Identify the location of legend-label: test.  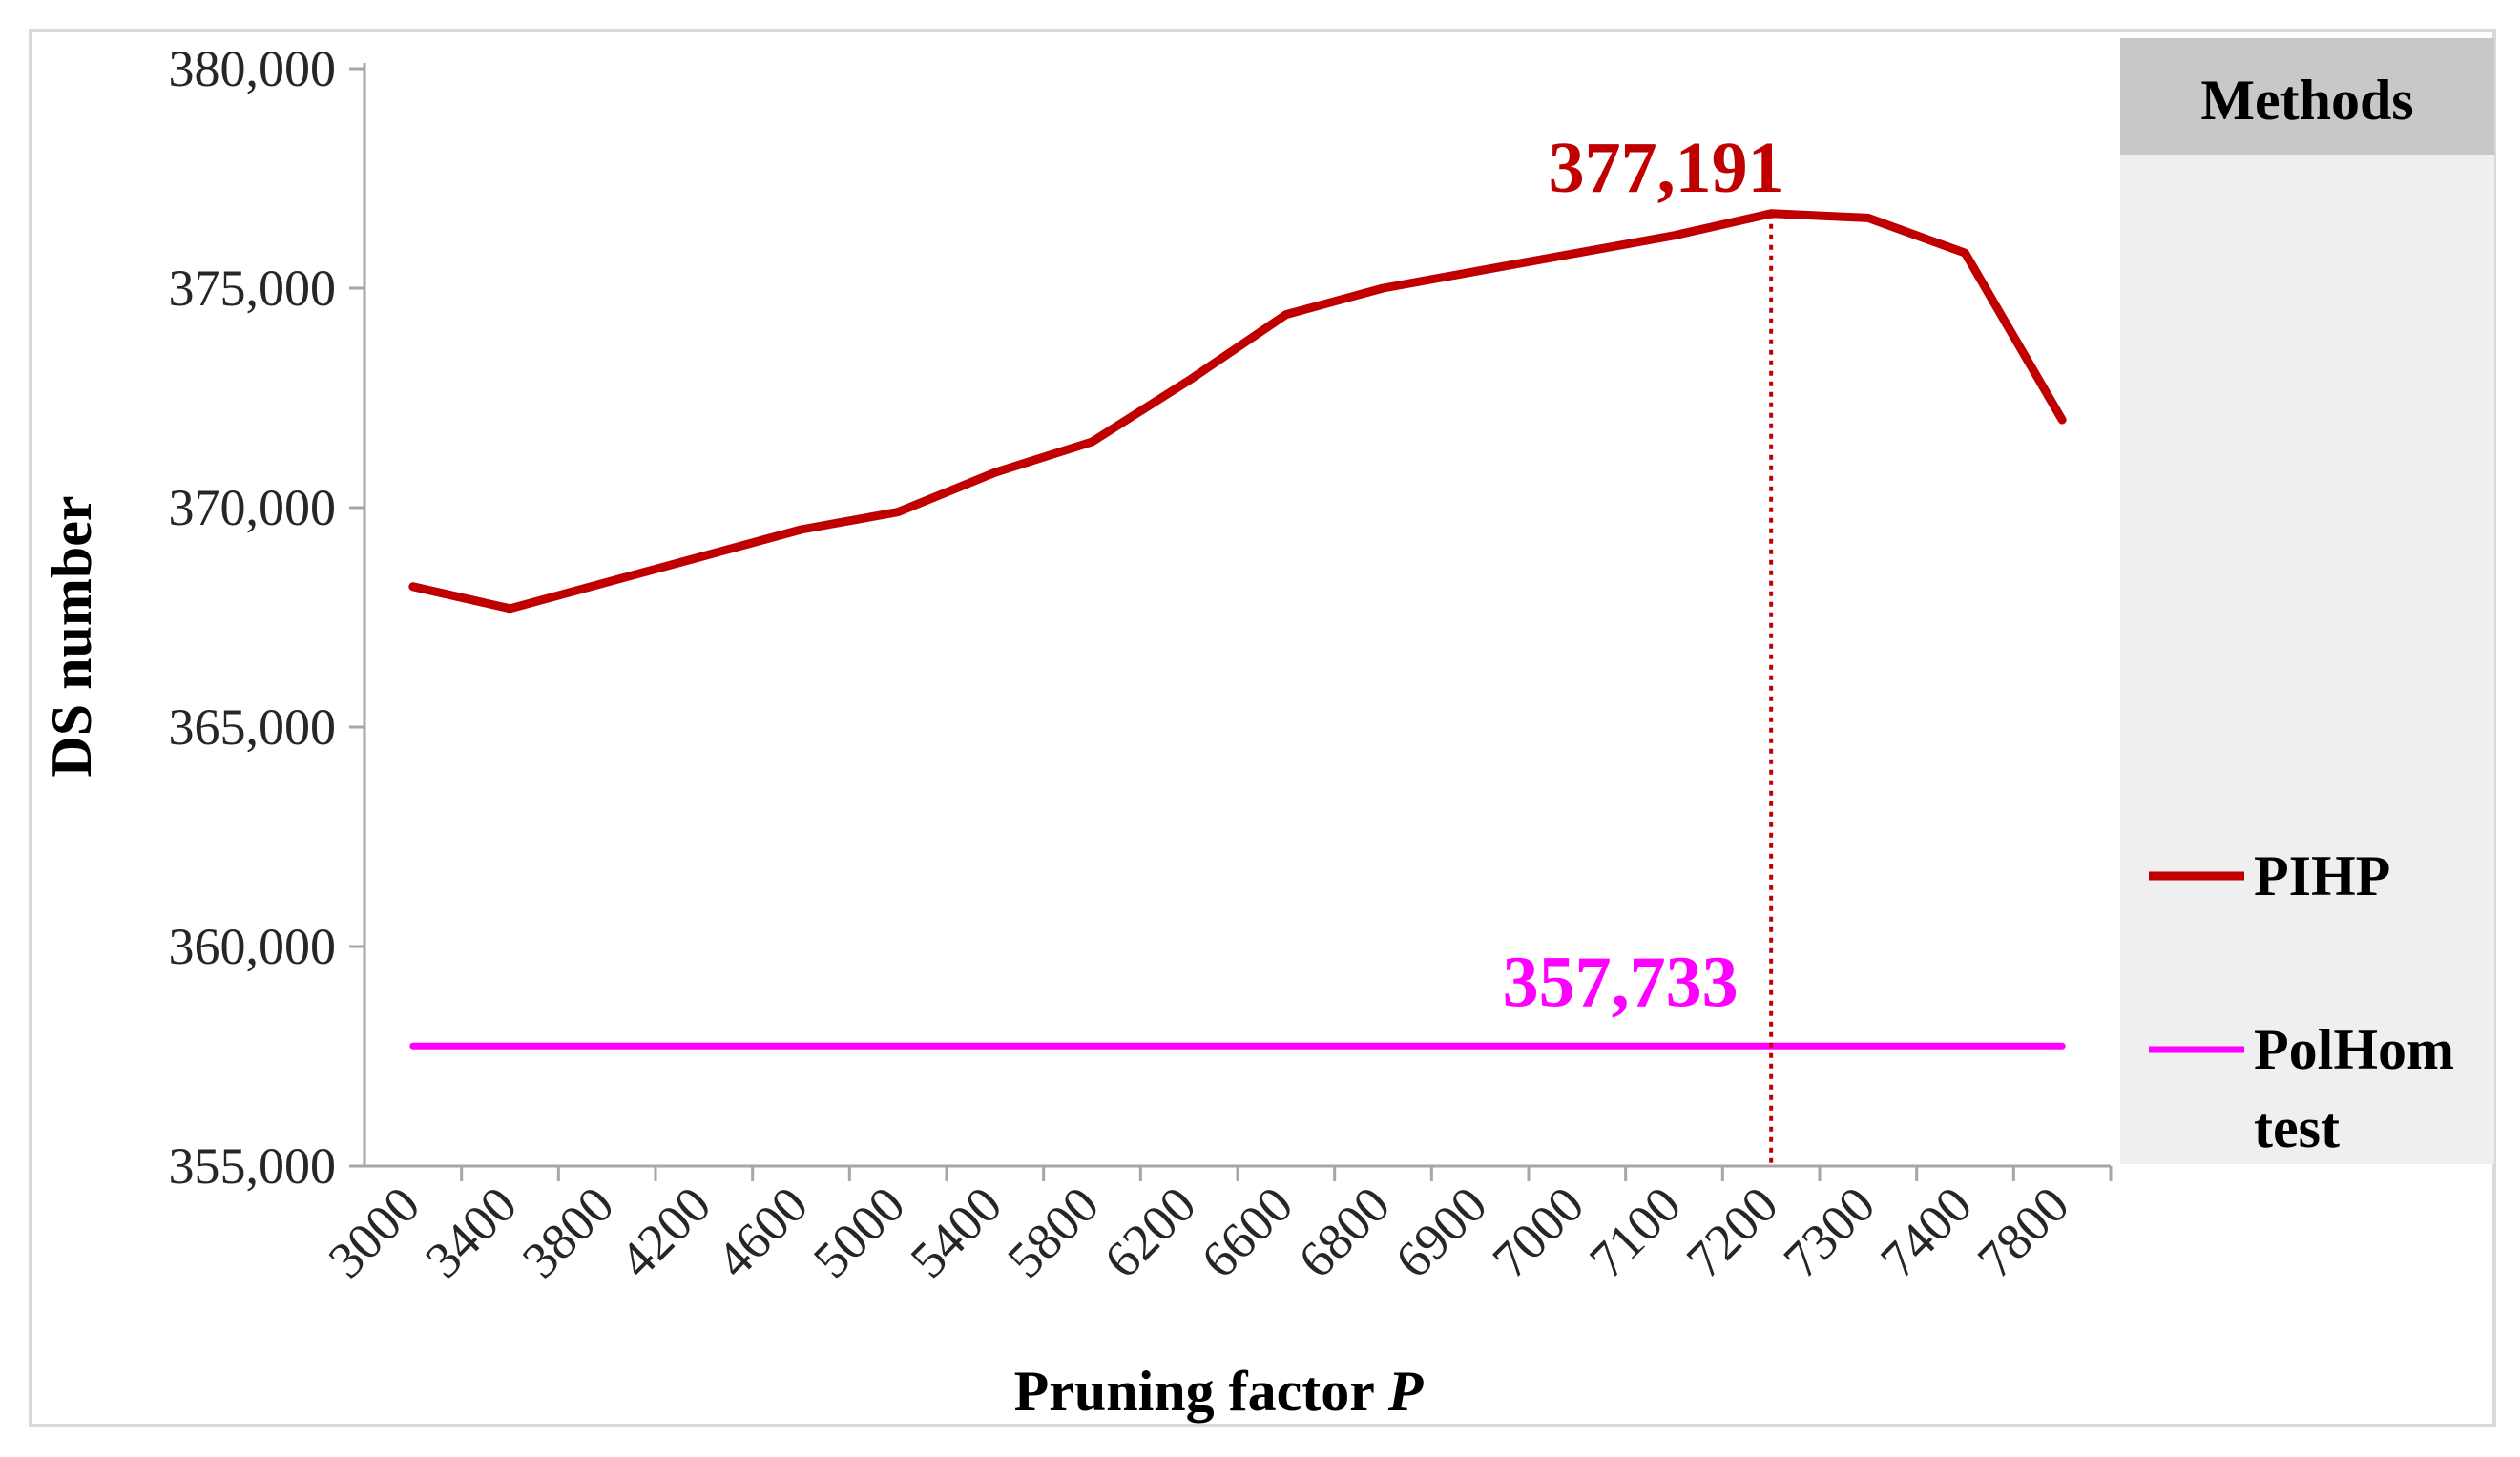
(2297, 1127).